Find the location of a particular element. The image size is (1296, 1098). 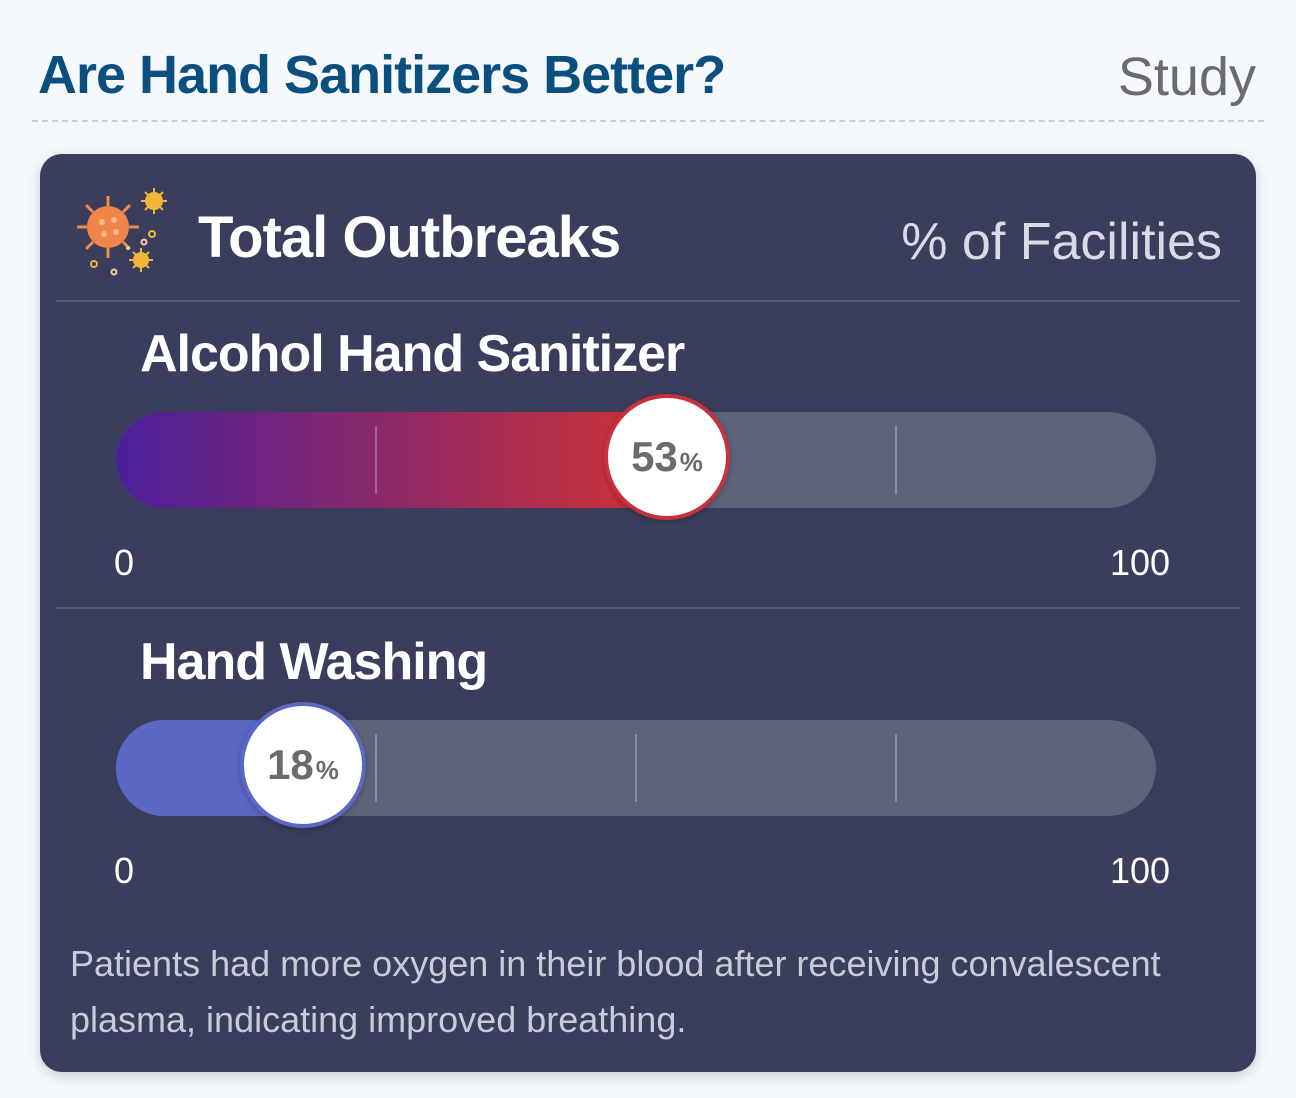

value-bubble-hand-washing: 18% is located at coordinates (303, 765).